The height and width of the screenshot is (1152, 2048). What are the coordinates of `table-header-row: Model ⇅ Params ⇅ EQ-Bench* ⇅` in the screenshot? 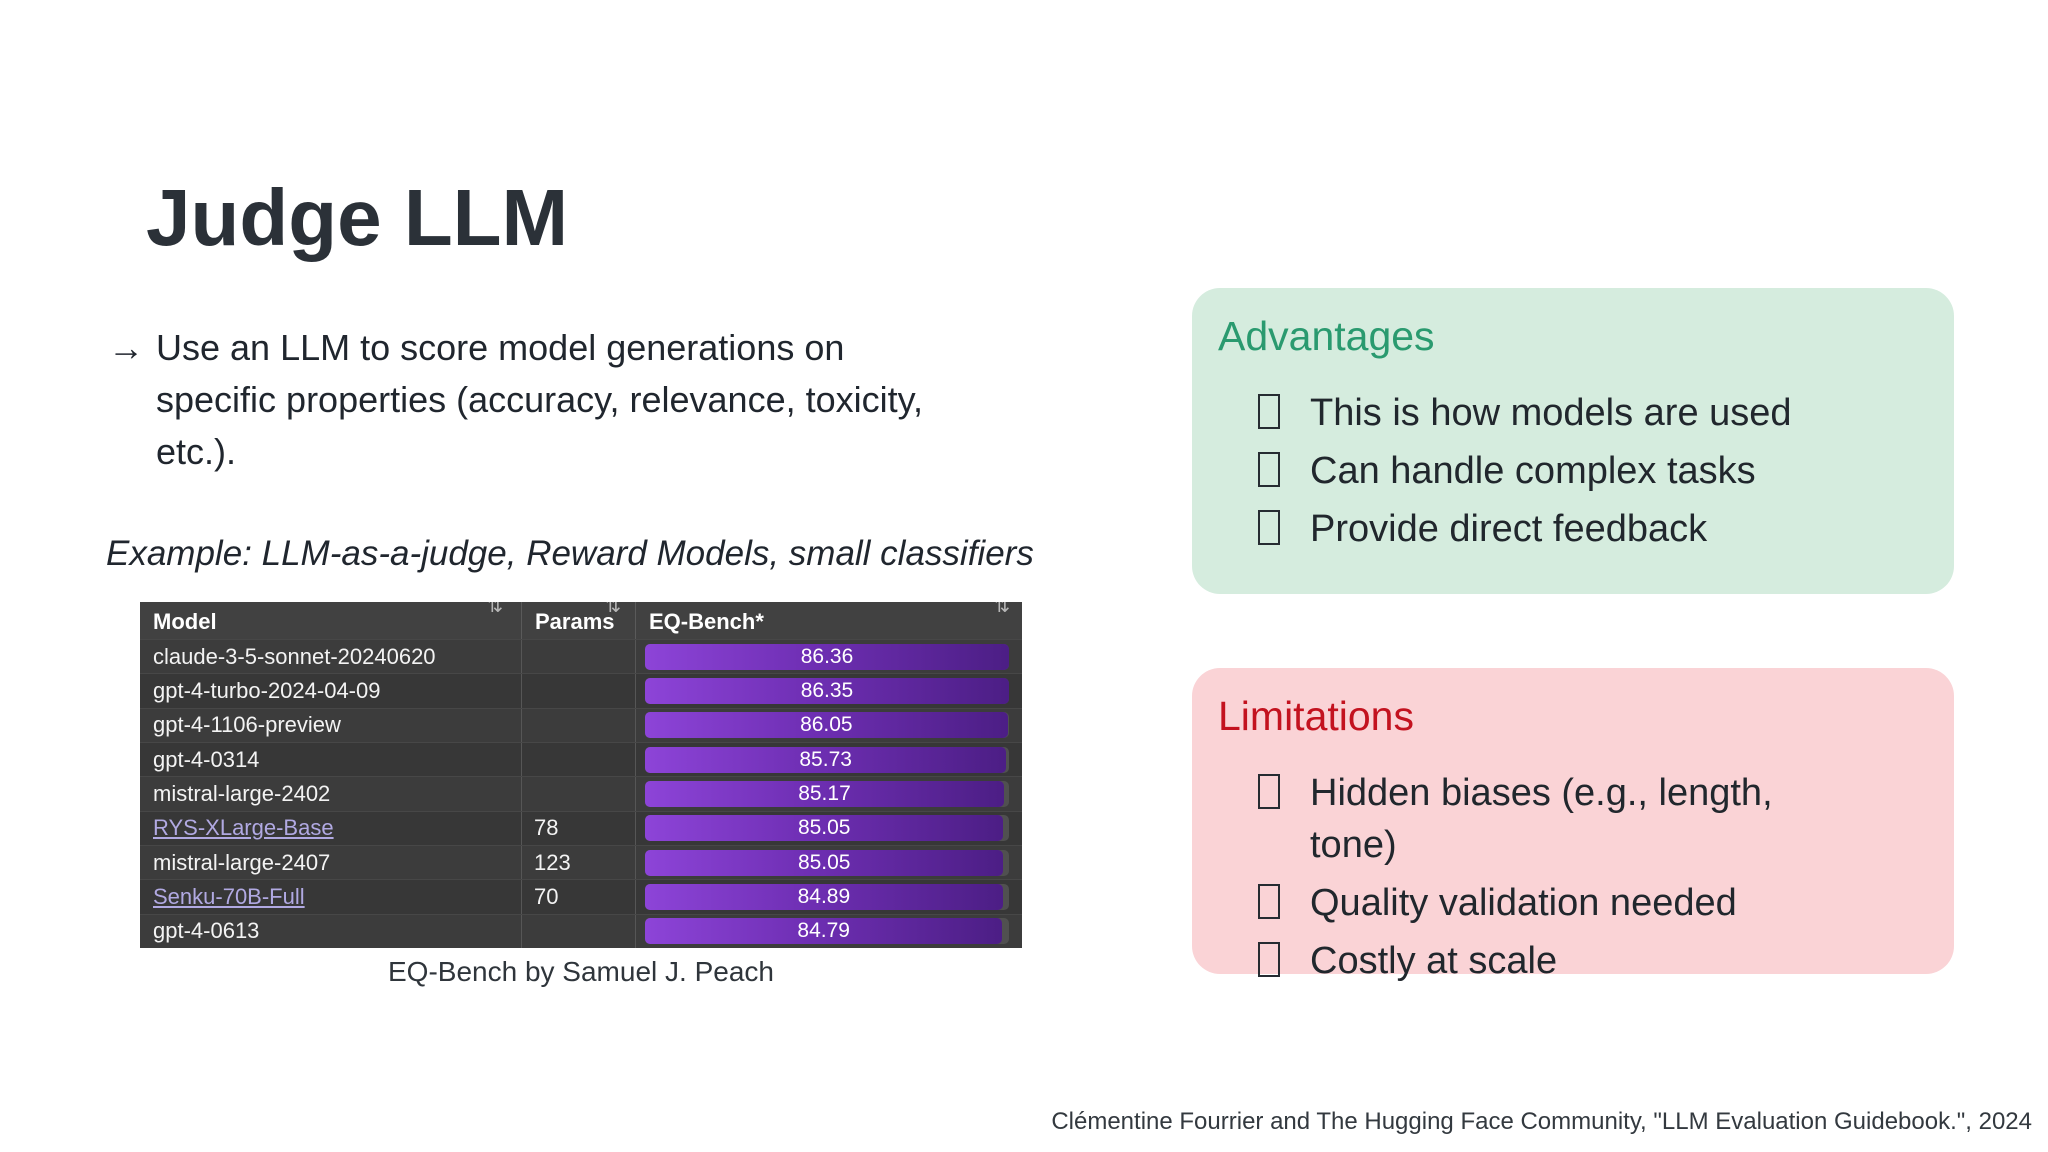 It's located at (581, 620).